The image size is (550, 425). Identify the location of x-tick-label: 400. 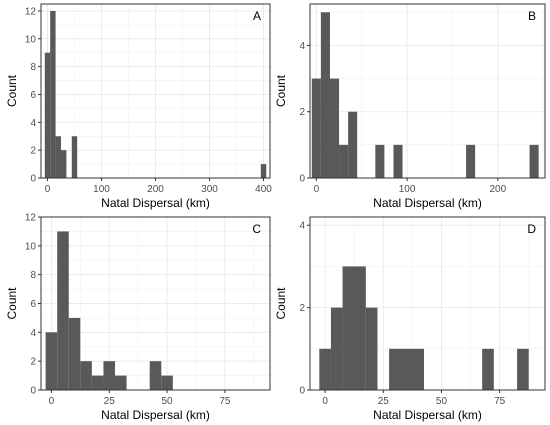
(263, 189).